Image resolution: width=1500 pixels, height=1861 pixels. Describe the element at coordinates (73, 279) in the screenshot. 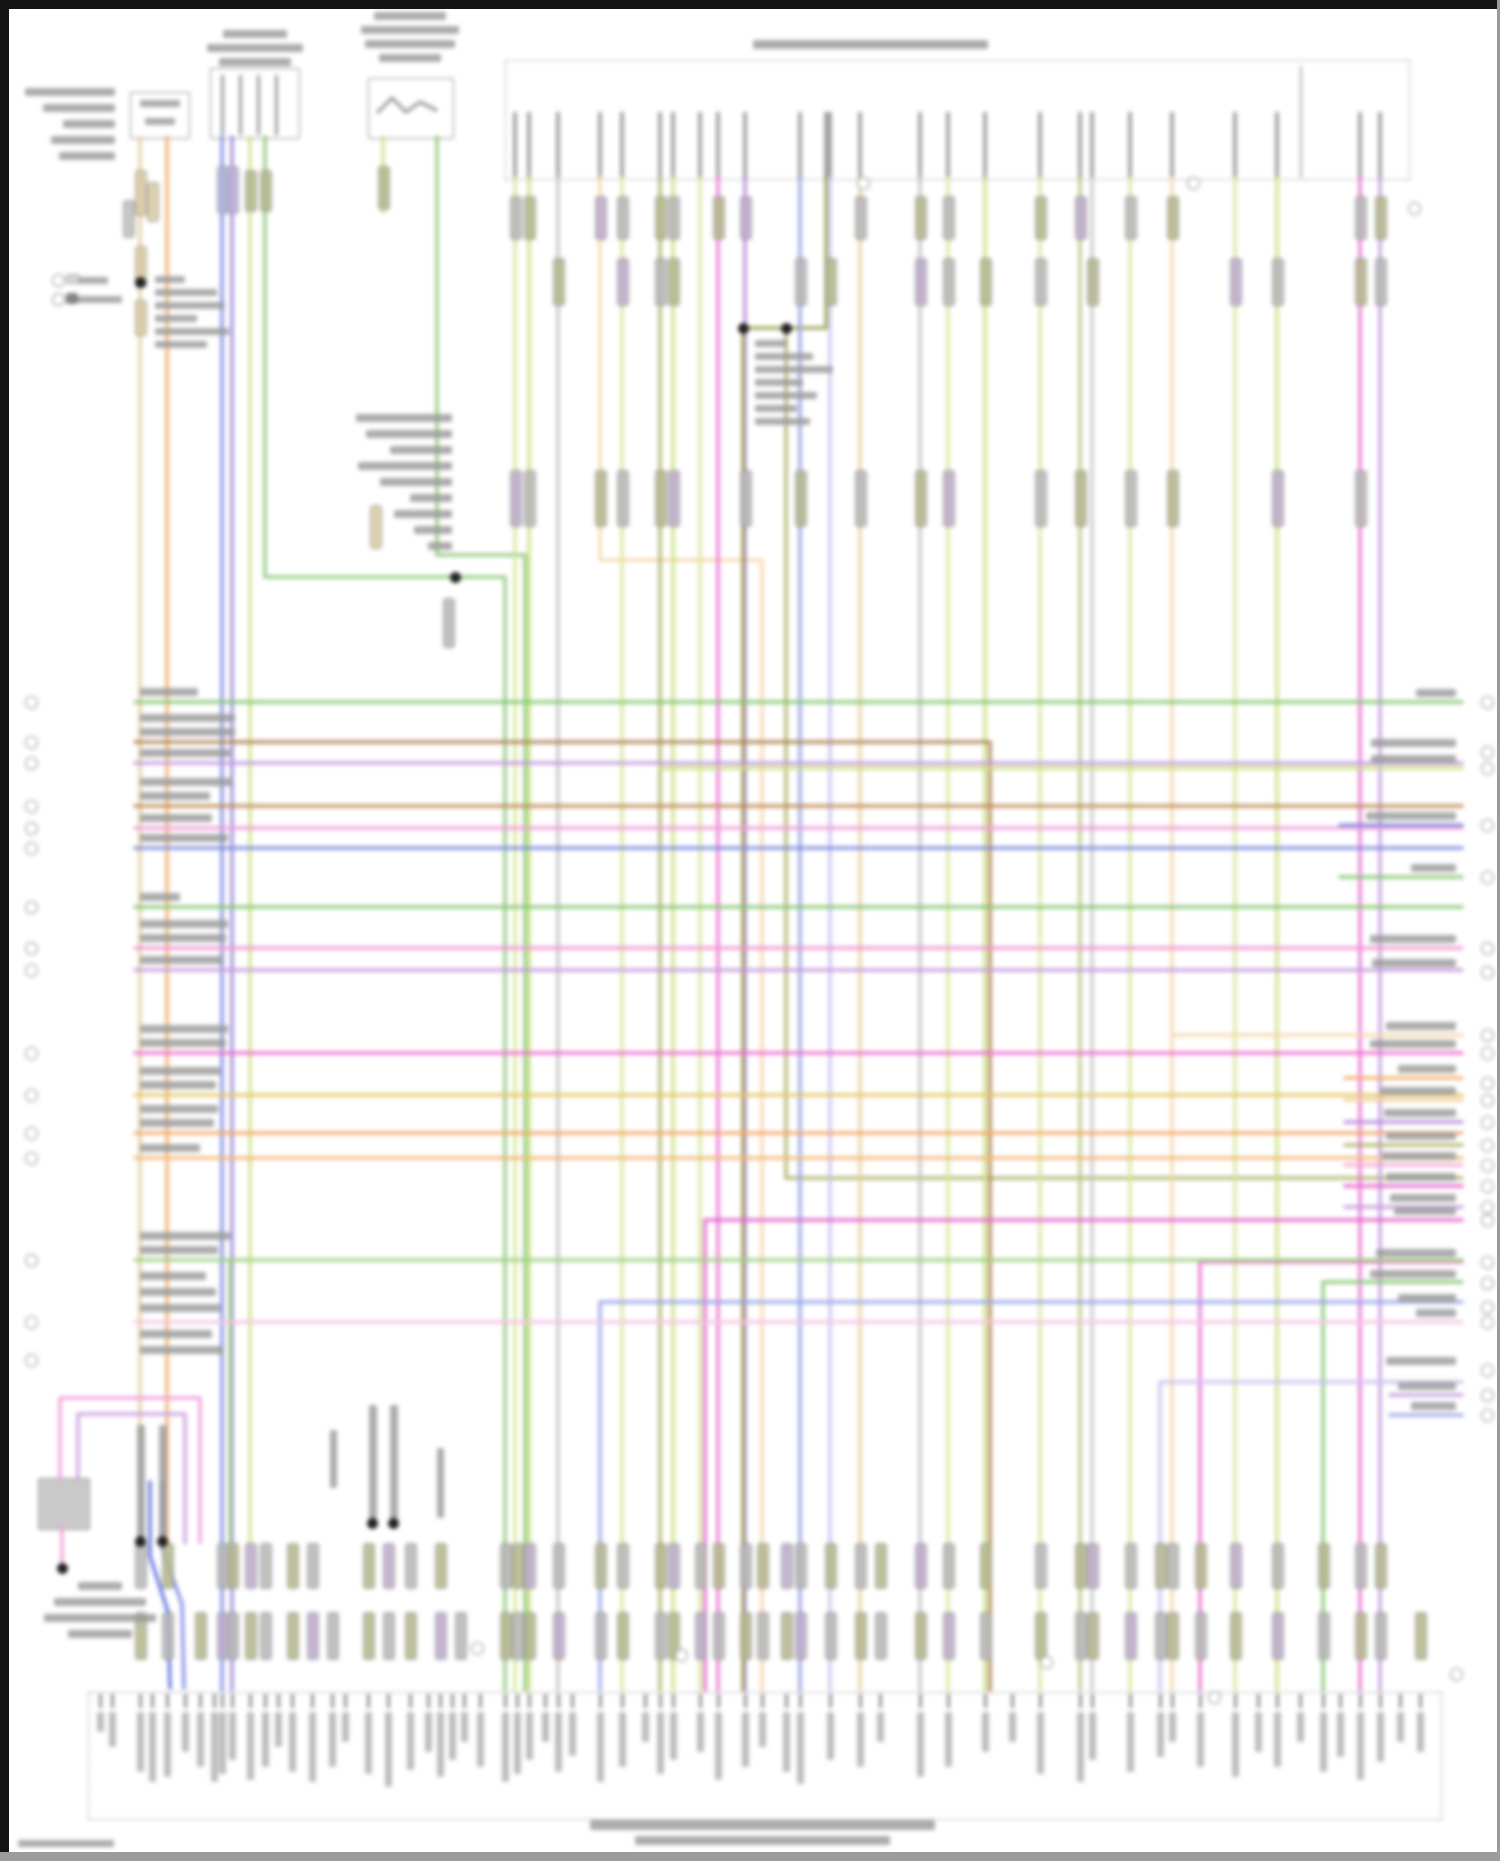

I see `legend-swatch-icon` at that location.